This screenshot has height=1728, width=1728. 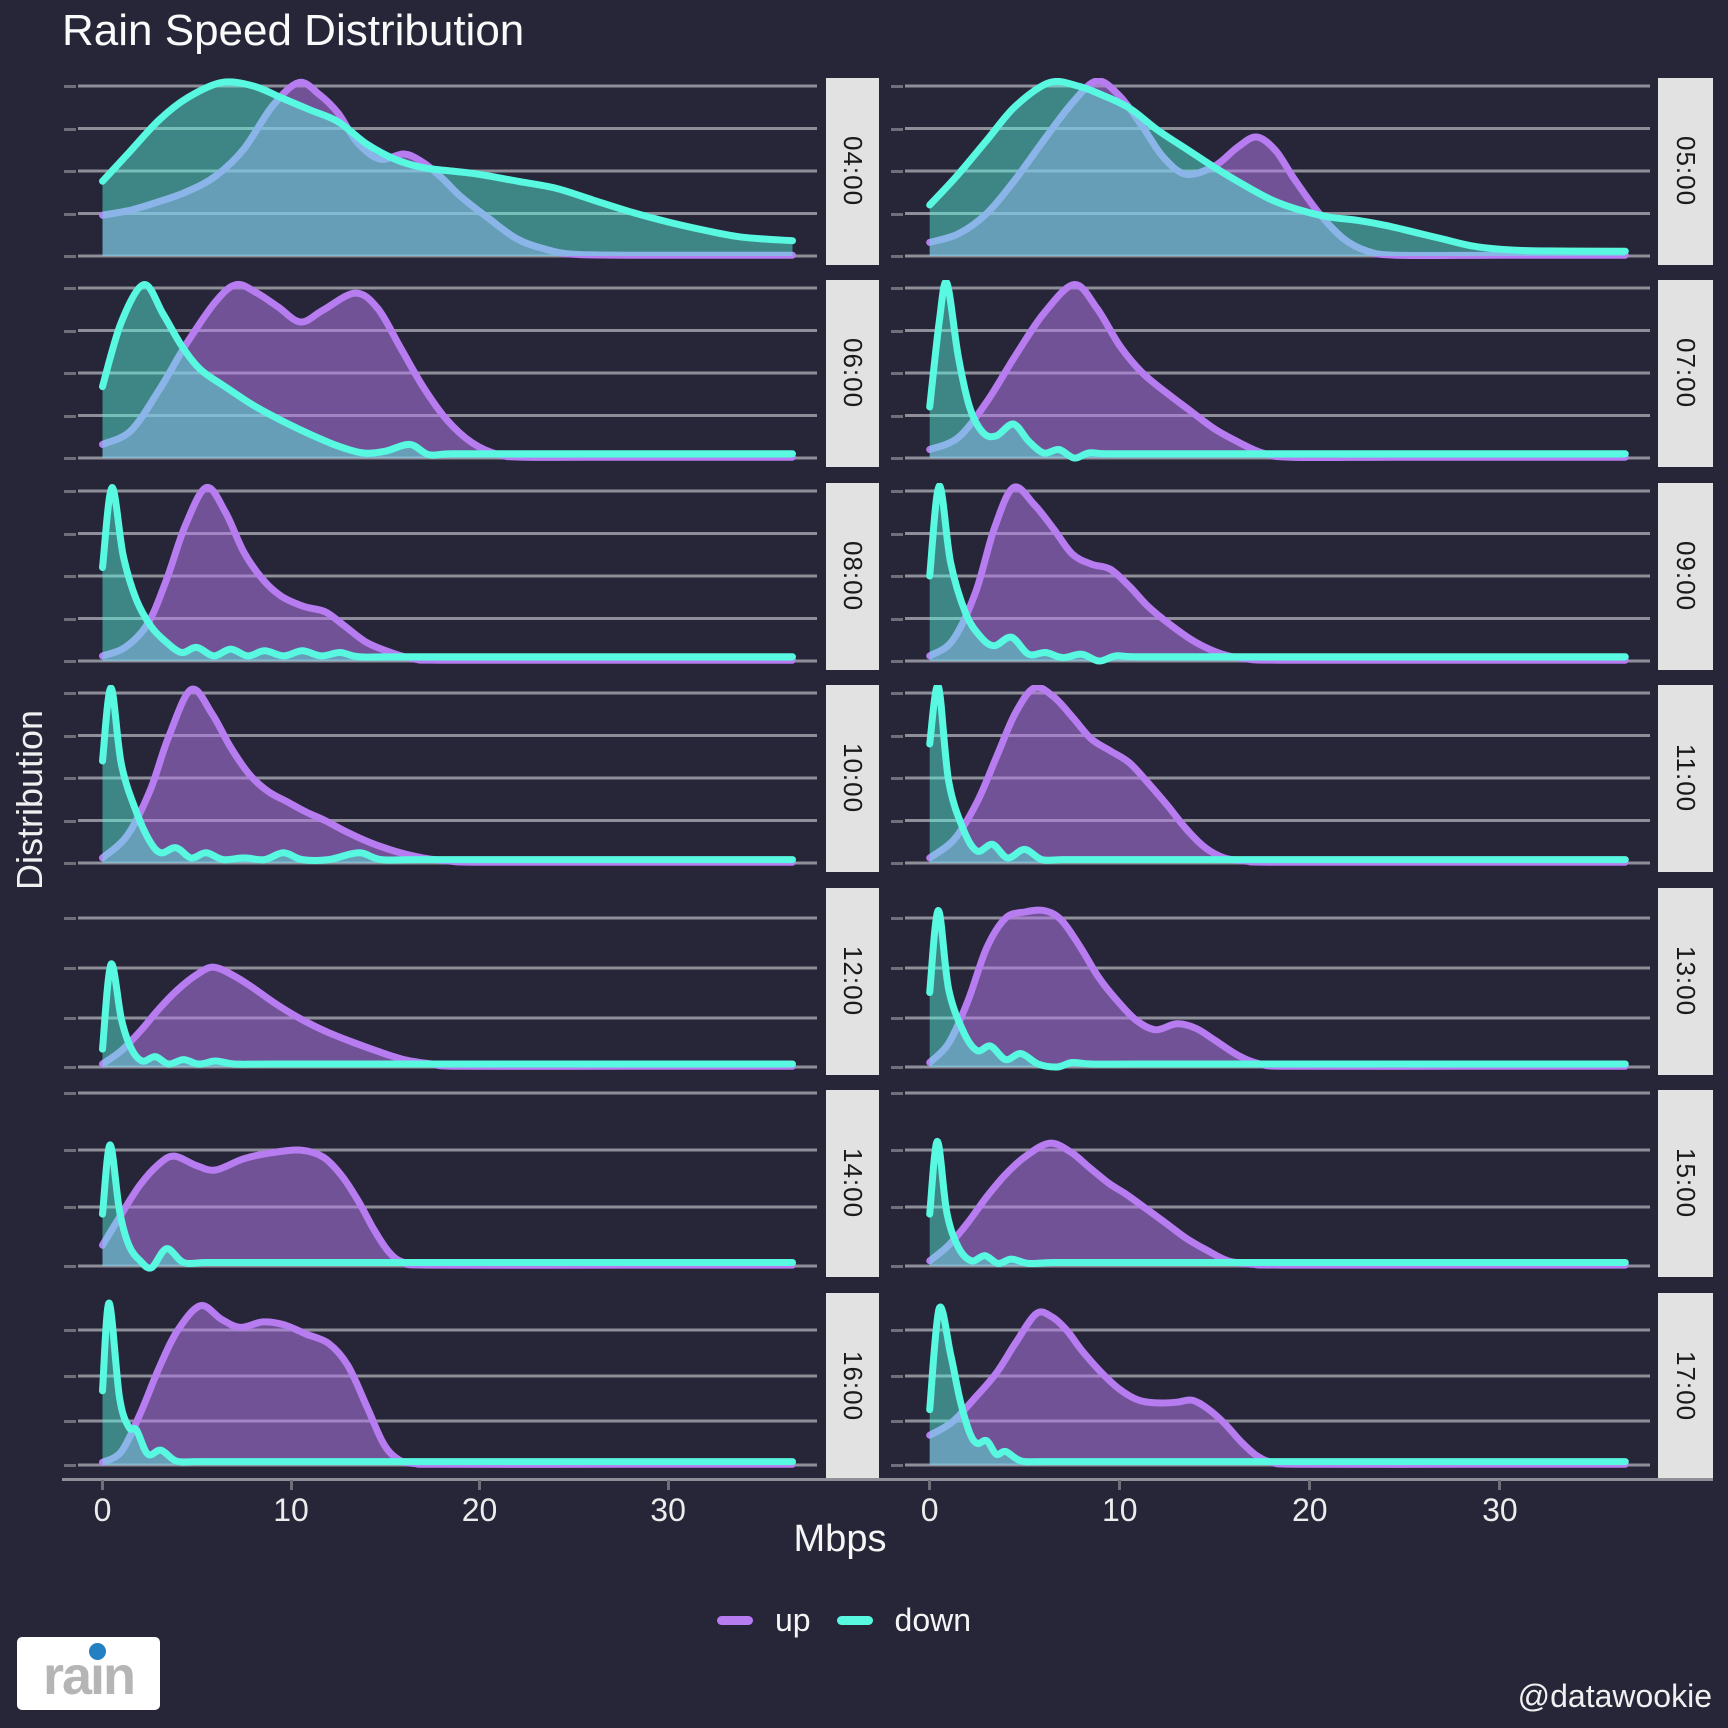 I want to click on density-fill-up-14:00, so click(x=447, y=1207).